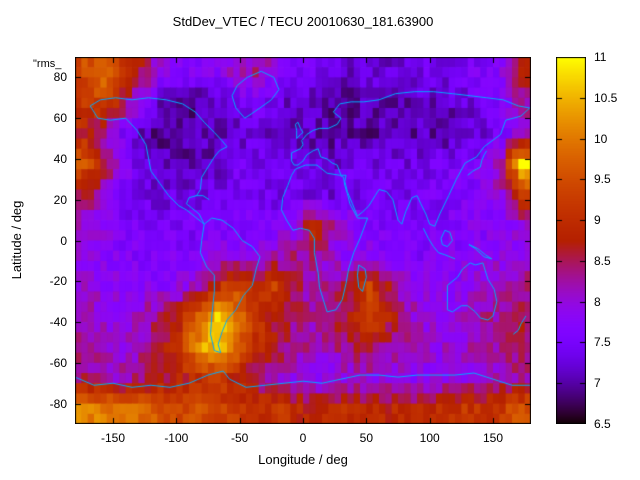  What do you see at coordinates (47, 64) in the screenshot?
I see `key-label: "rms_` at bounding box center [47, 64].